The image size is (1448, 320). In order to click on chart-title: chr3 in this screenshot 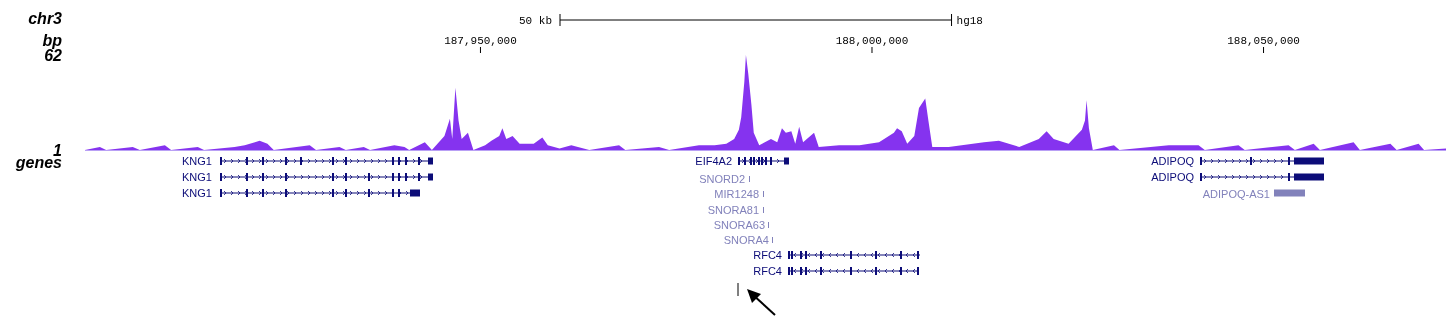, I will do `click(45, 18)`.